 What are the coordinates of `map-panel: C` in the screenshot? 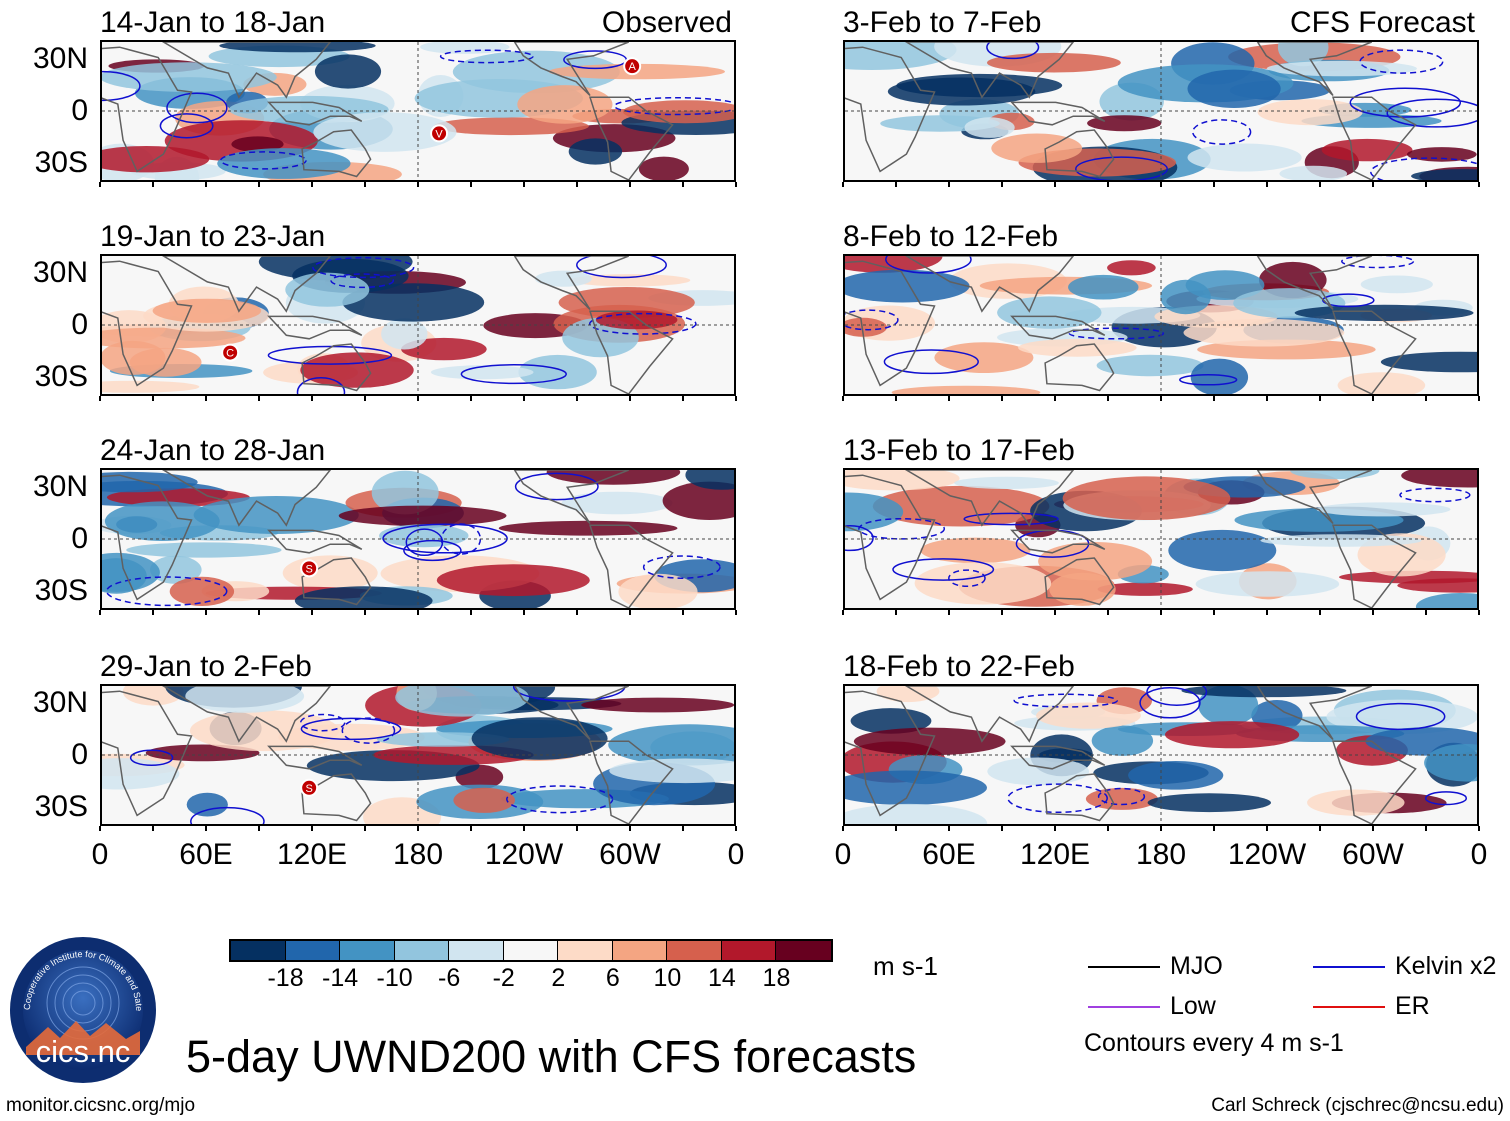 It's located at (418, 325).